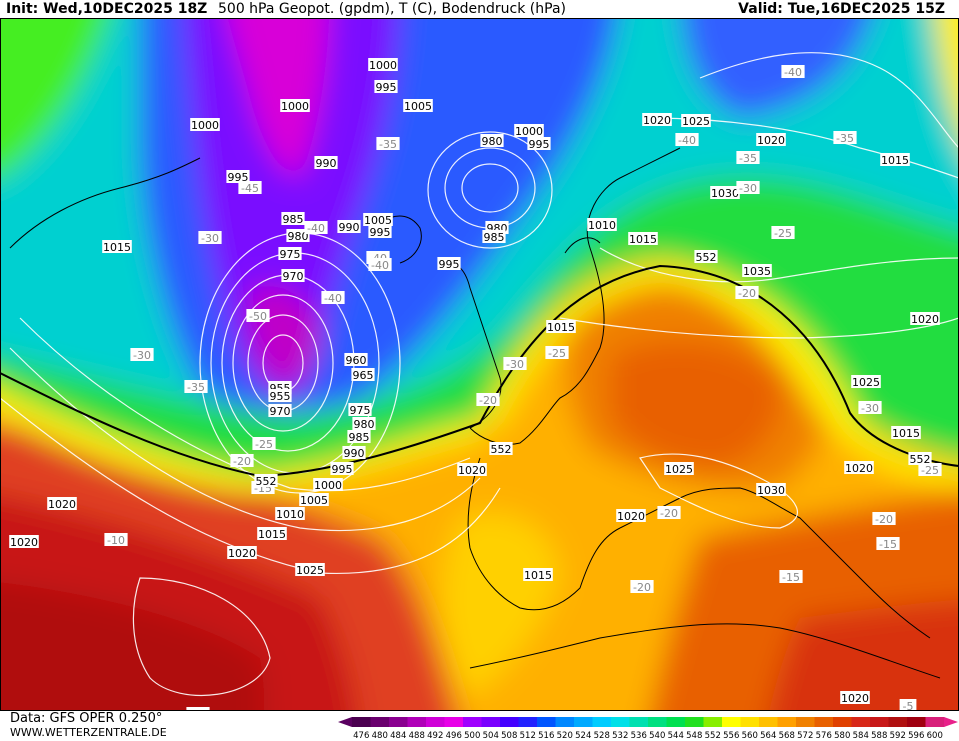 Image resolution: width=959 pixels, height=741 pixels. I want to click on isobar-label: 970, so click(280, 411).